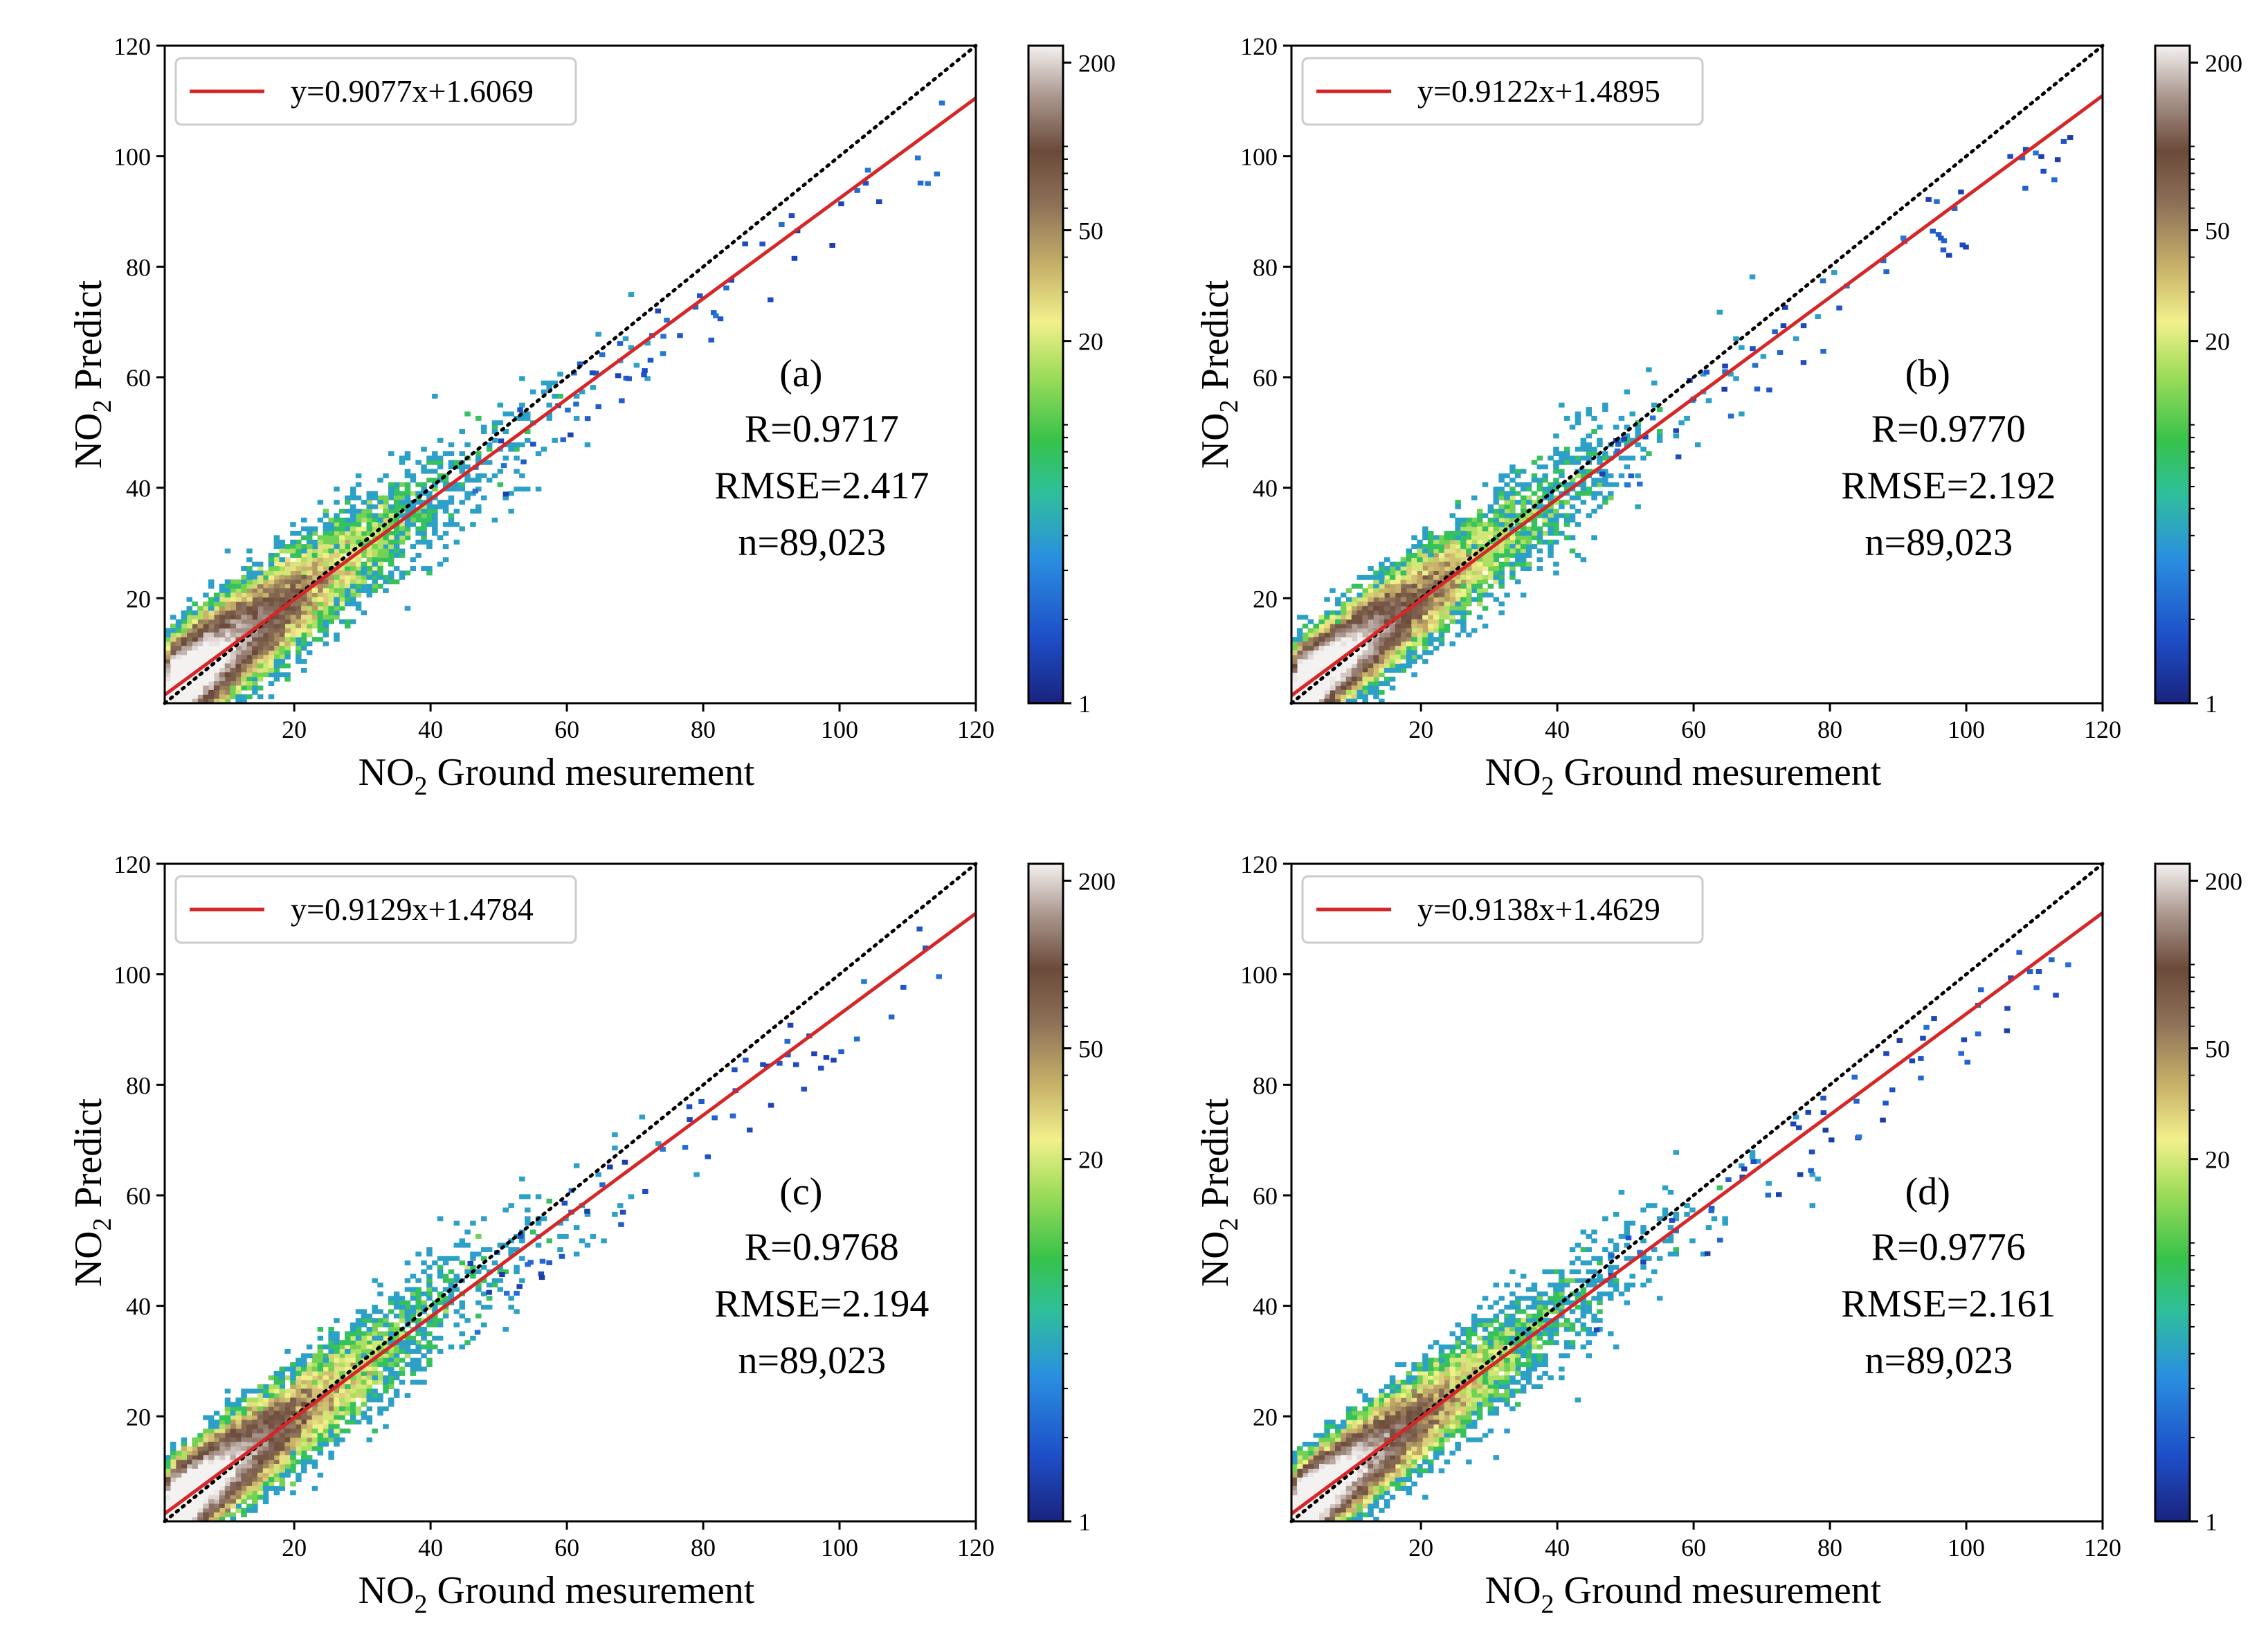 This screenshot has height=1639, width=2268. What do you see at coordinates (813, 1360) in the screenshot?
I see `stat-n: n=89,023` at bounding box center [813, 1360].